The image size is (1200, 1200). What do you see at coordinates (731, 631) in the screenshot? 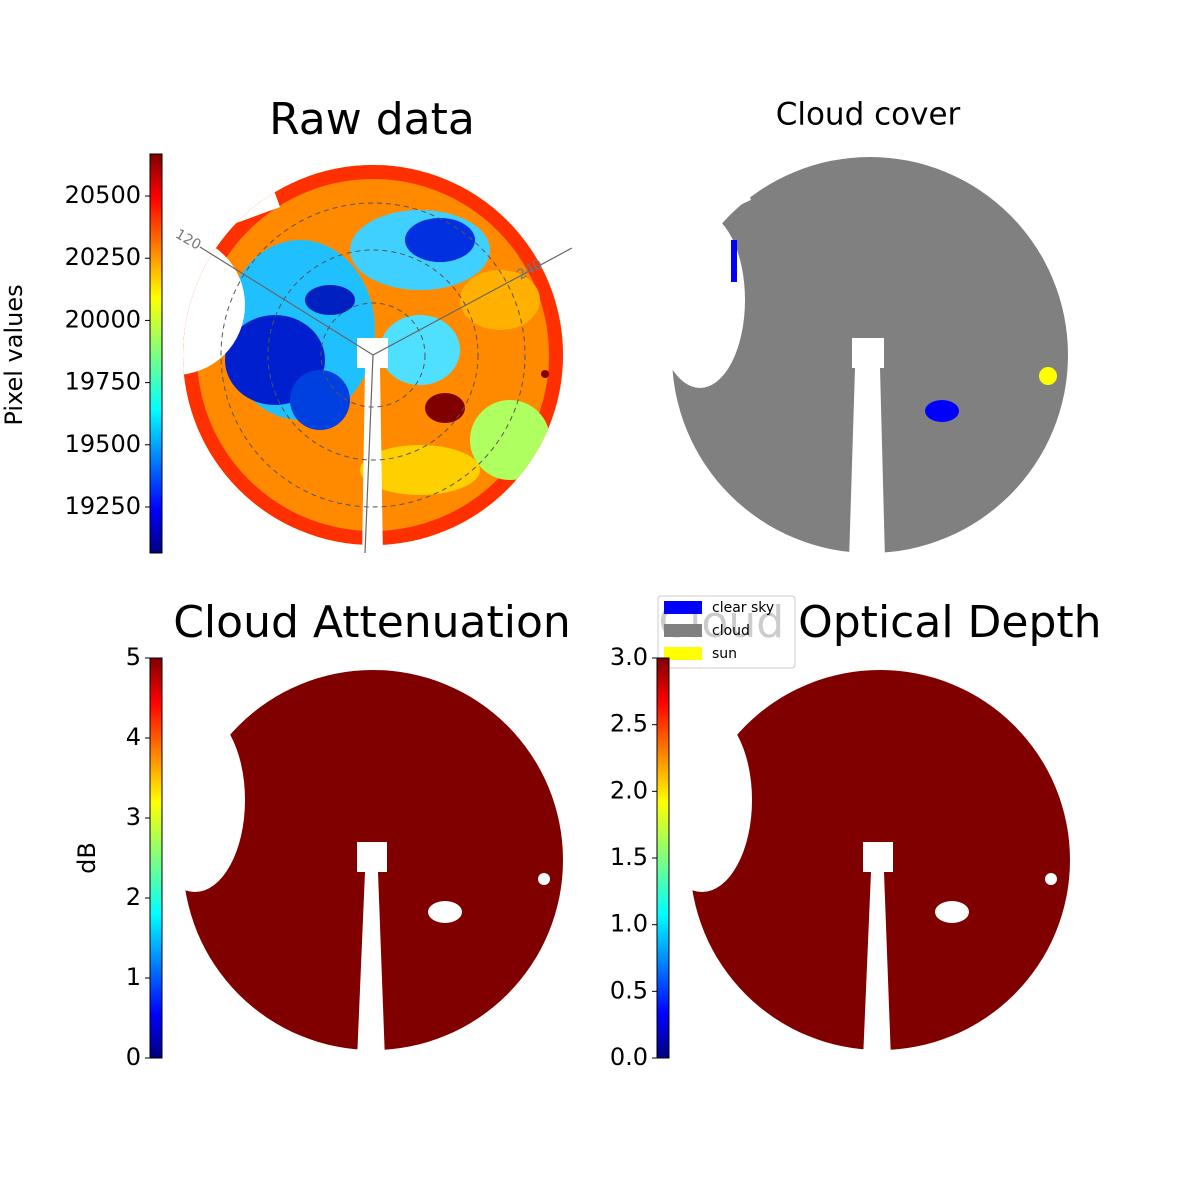
I see `legend-label: cloud` at bounding box center [731, 631].